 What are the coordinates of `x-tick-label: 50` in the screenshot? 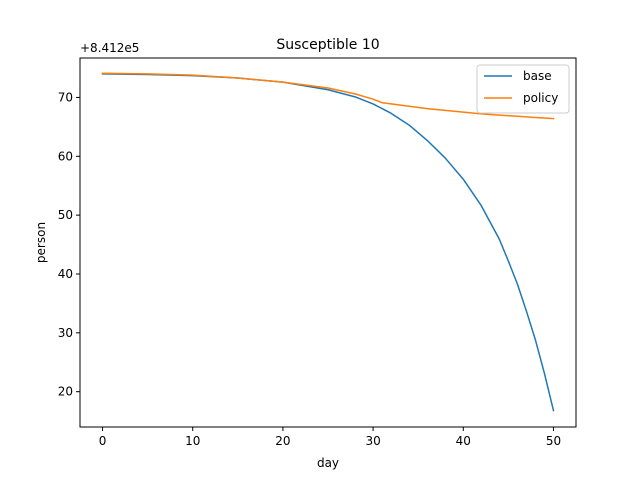 It's located at (553, 441).